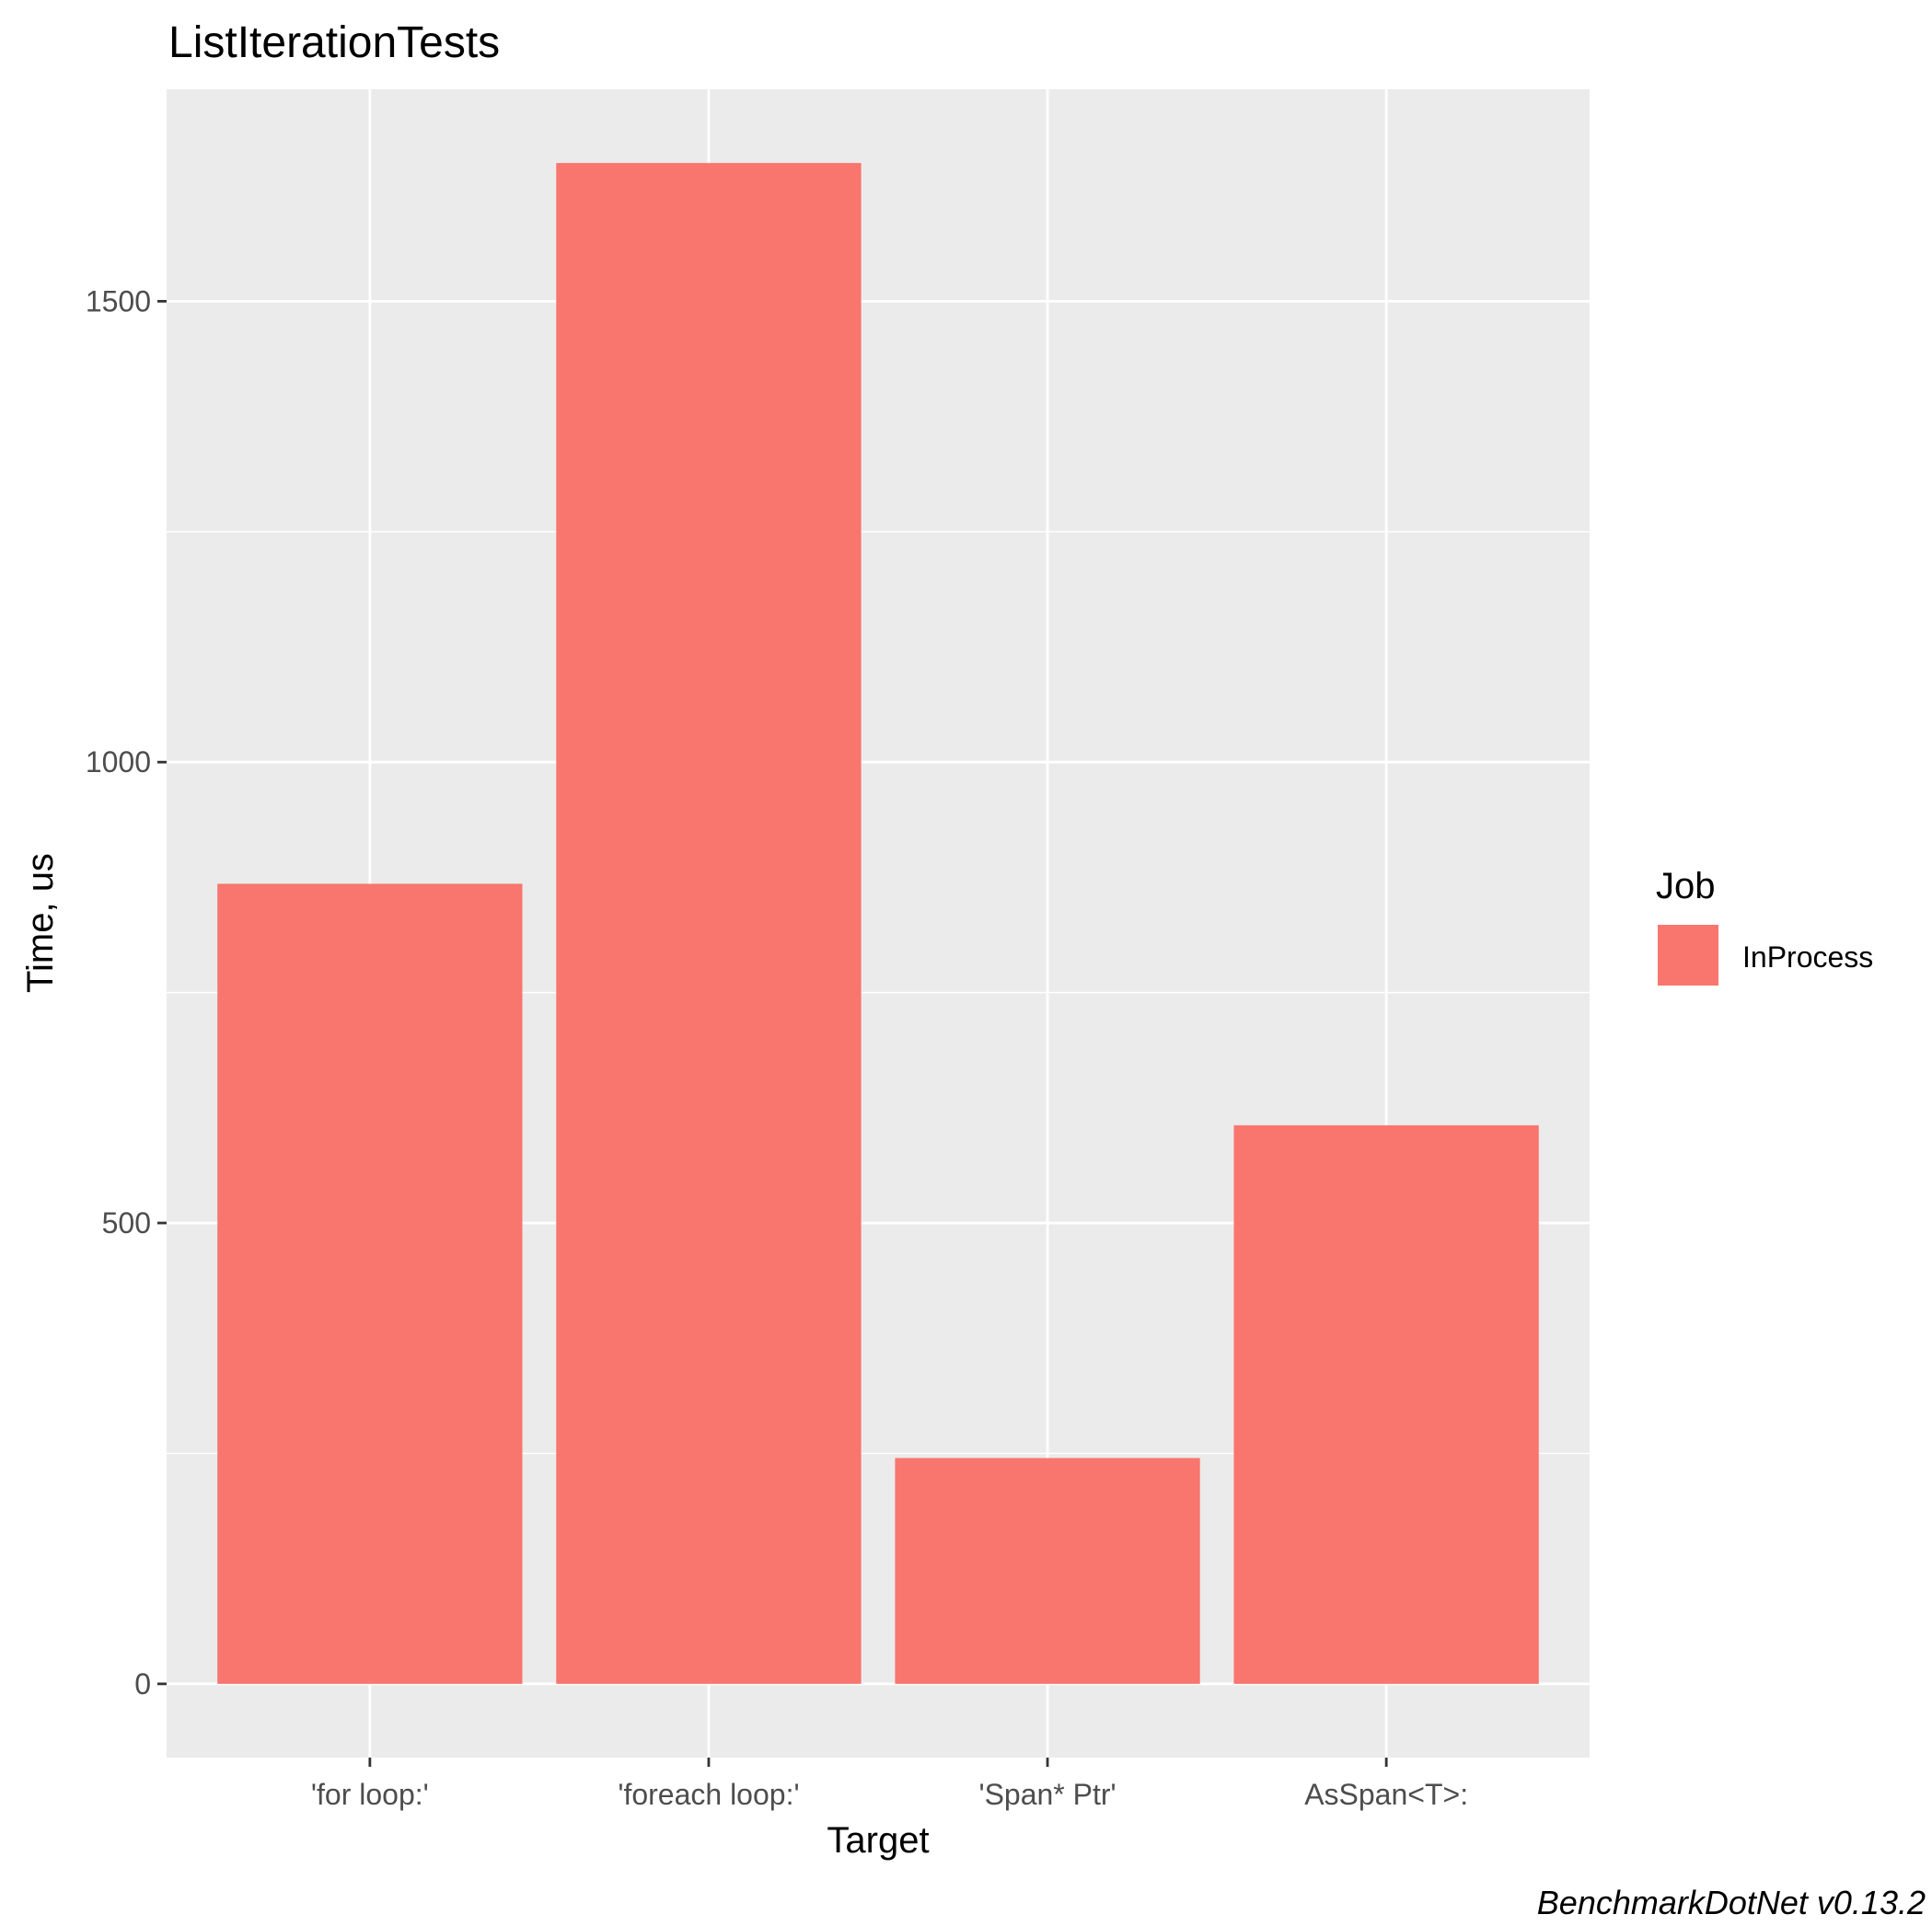  What do you see at coordinates (1732, 1903) in the screenshot?
I see `caption: BenchmarkDotNet v0.13.2` at bounding box center [1732, 1903].